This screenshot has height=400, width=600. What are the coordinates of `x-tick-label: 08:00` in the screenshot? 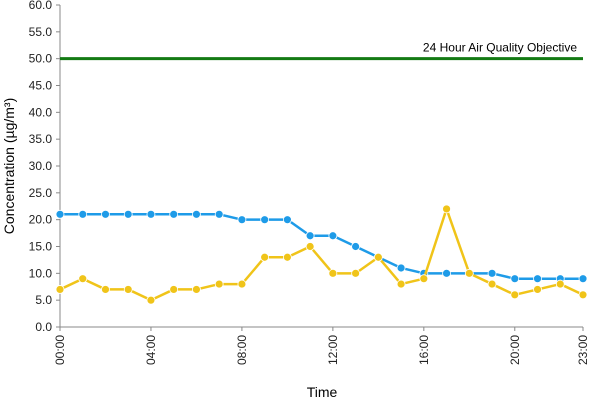 It's located at (242, 350).